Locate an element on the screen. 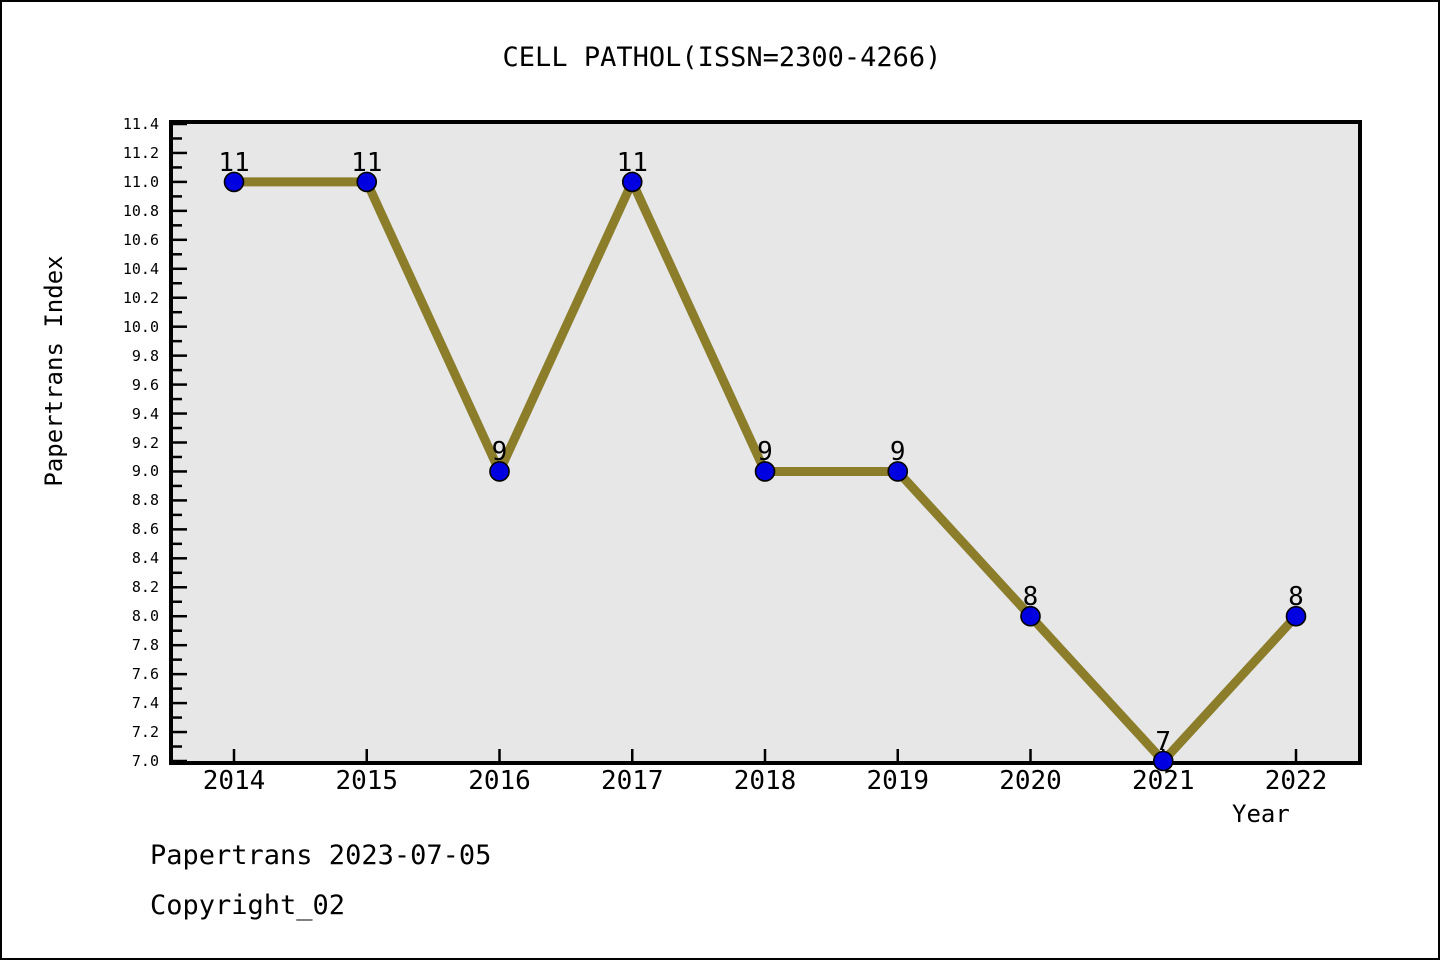 The width and height of the screenshot is (1440, 962). y-axis-tick-label: 8.6 is located at coordinates (145, 529).